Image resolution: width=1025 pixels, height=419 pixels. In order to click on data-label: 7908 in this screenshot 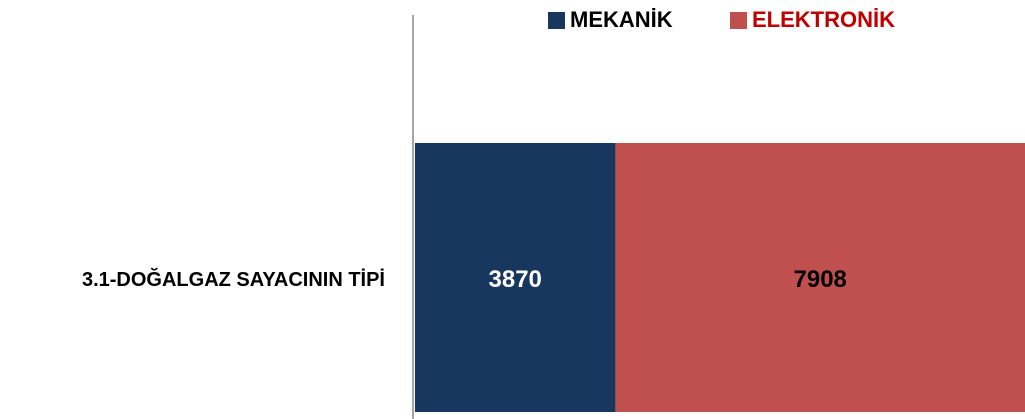, I will do `click(820, 279)`.